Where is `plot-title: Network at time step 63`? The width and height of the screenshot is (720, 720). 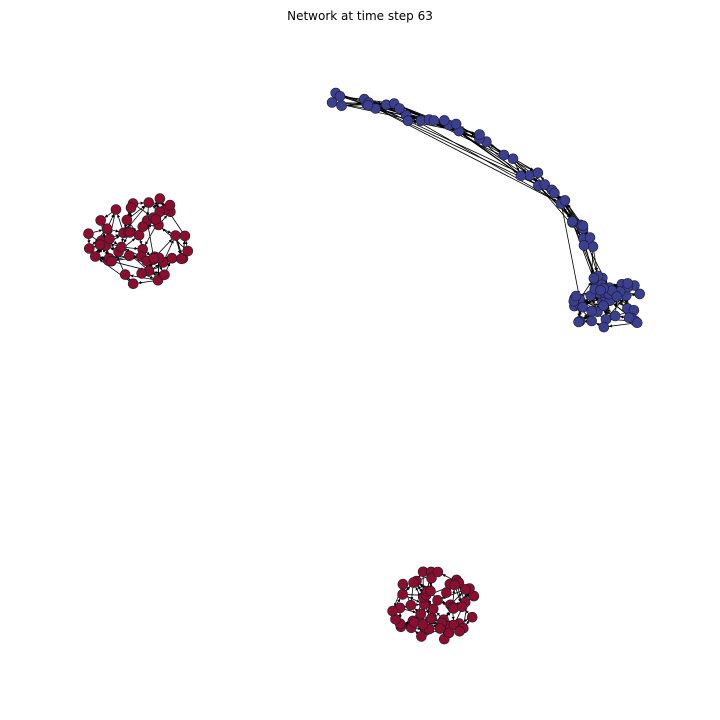 plot-title: Network at time step 63 is located at coordinates (360, 16).